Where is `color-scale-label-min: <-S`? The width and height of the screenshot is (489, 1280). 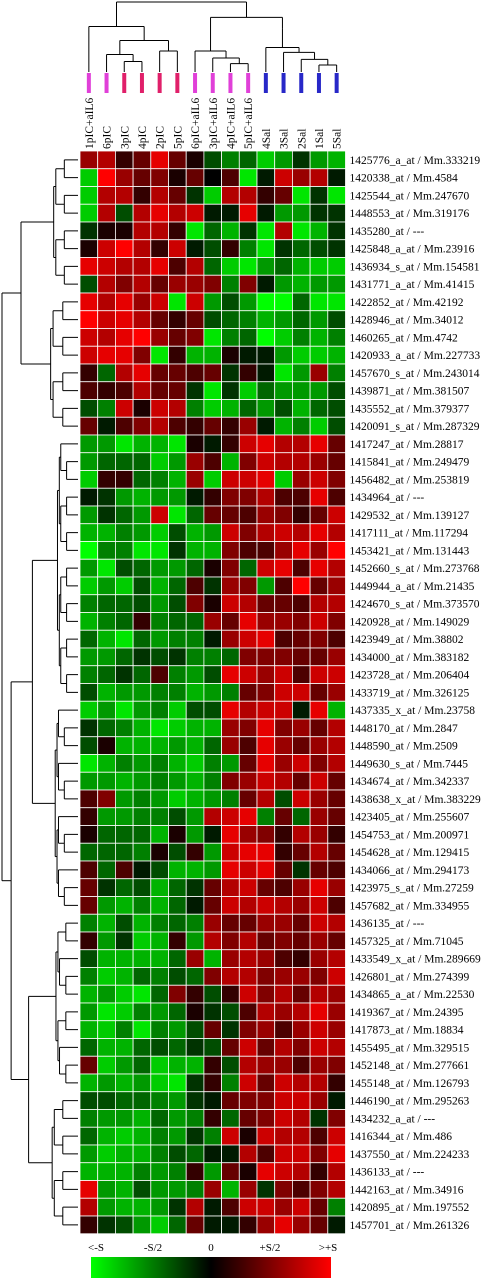 color-scale-label-min: <-S is located at coordinates (96, 1248).